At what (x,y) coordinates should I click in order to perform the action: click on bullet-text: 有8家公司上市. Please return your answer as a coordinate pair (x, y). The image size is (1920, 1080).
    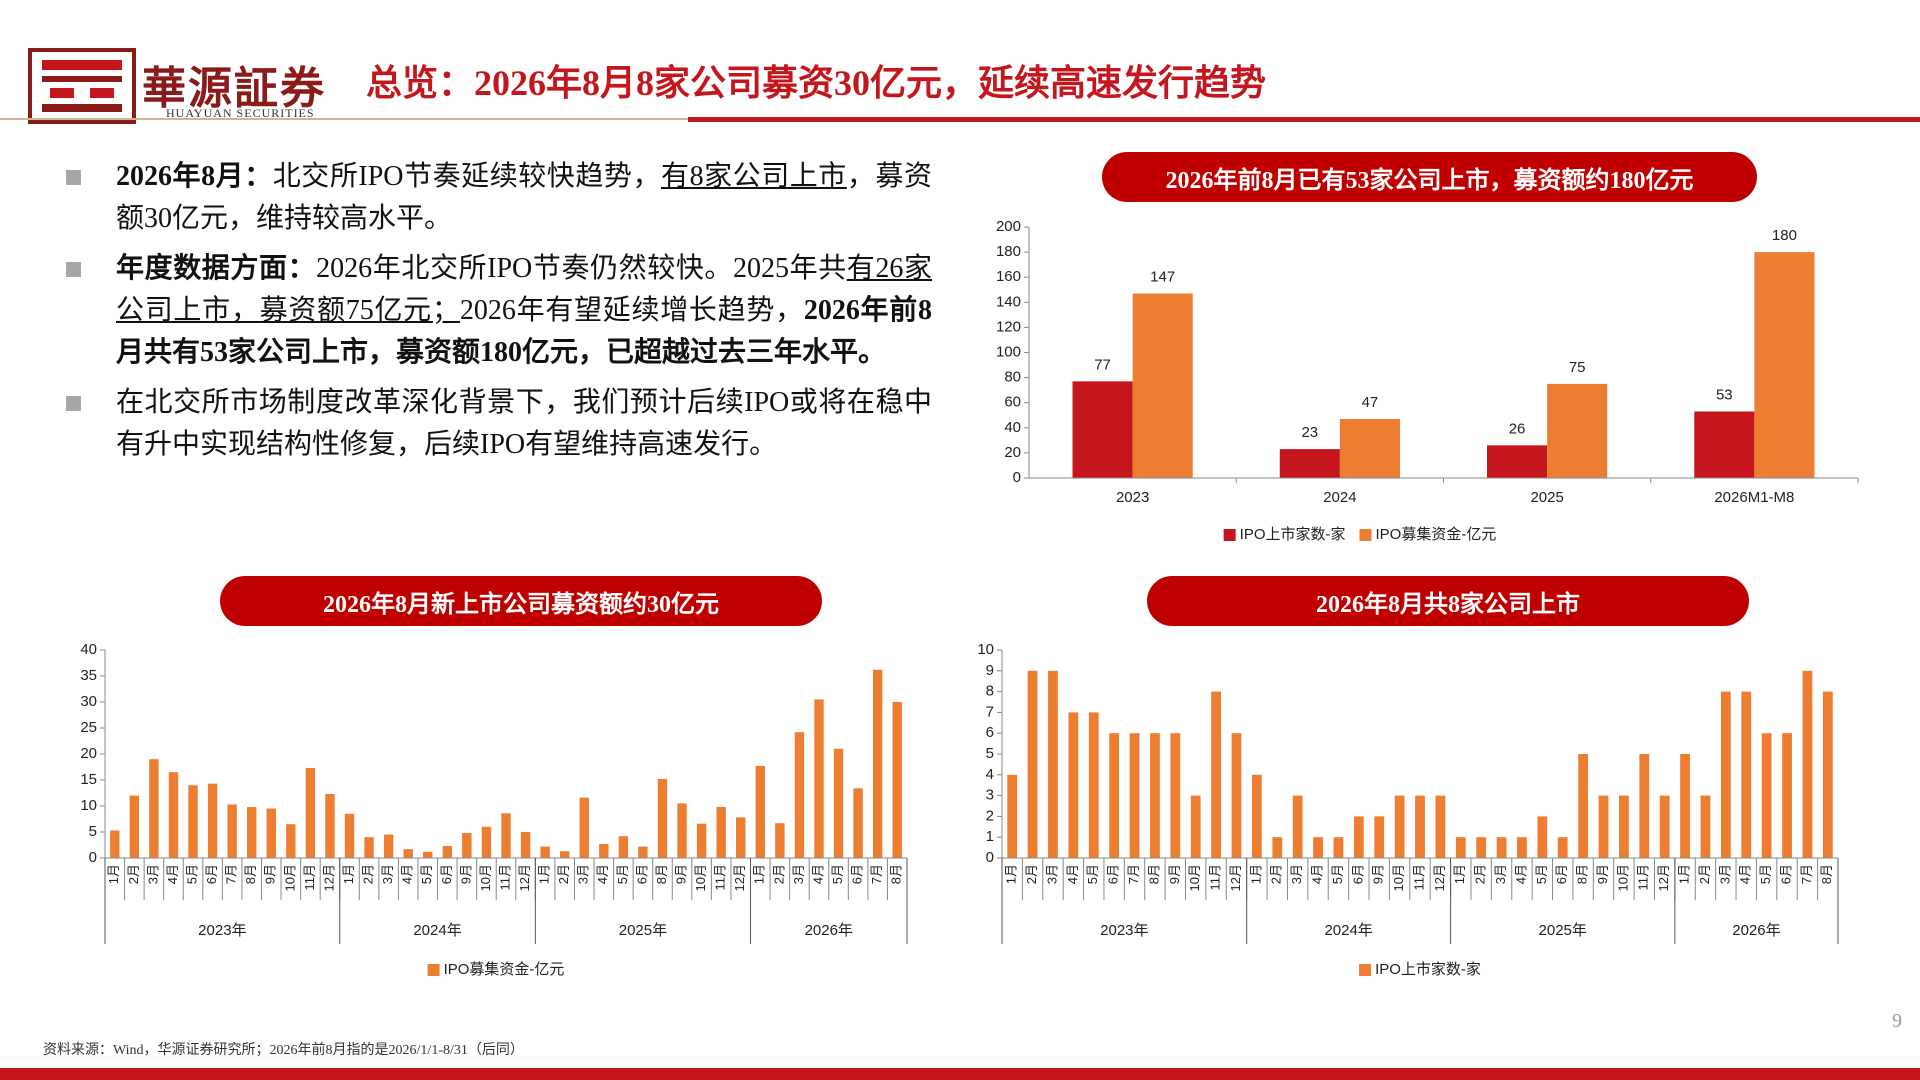
    Looking at the image, I should click on (754, 176).